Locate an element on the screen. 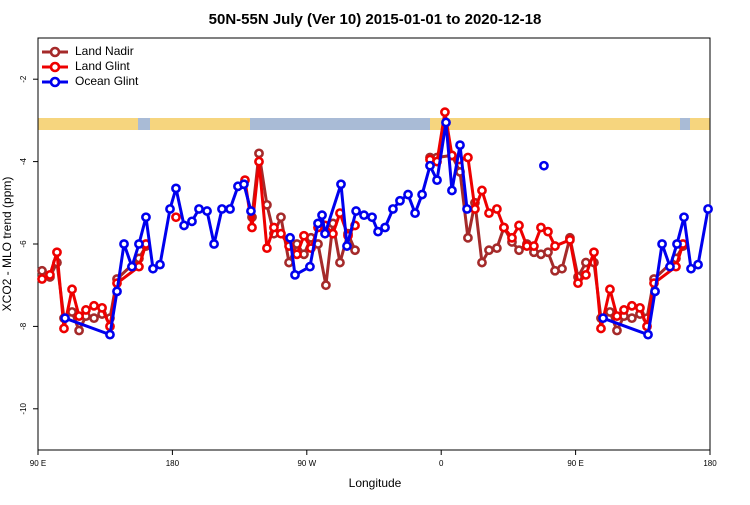  x-tick-label: 90 E is located at coordinates (575, 463).